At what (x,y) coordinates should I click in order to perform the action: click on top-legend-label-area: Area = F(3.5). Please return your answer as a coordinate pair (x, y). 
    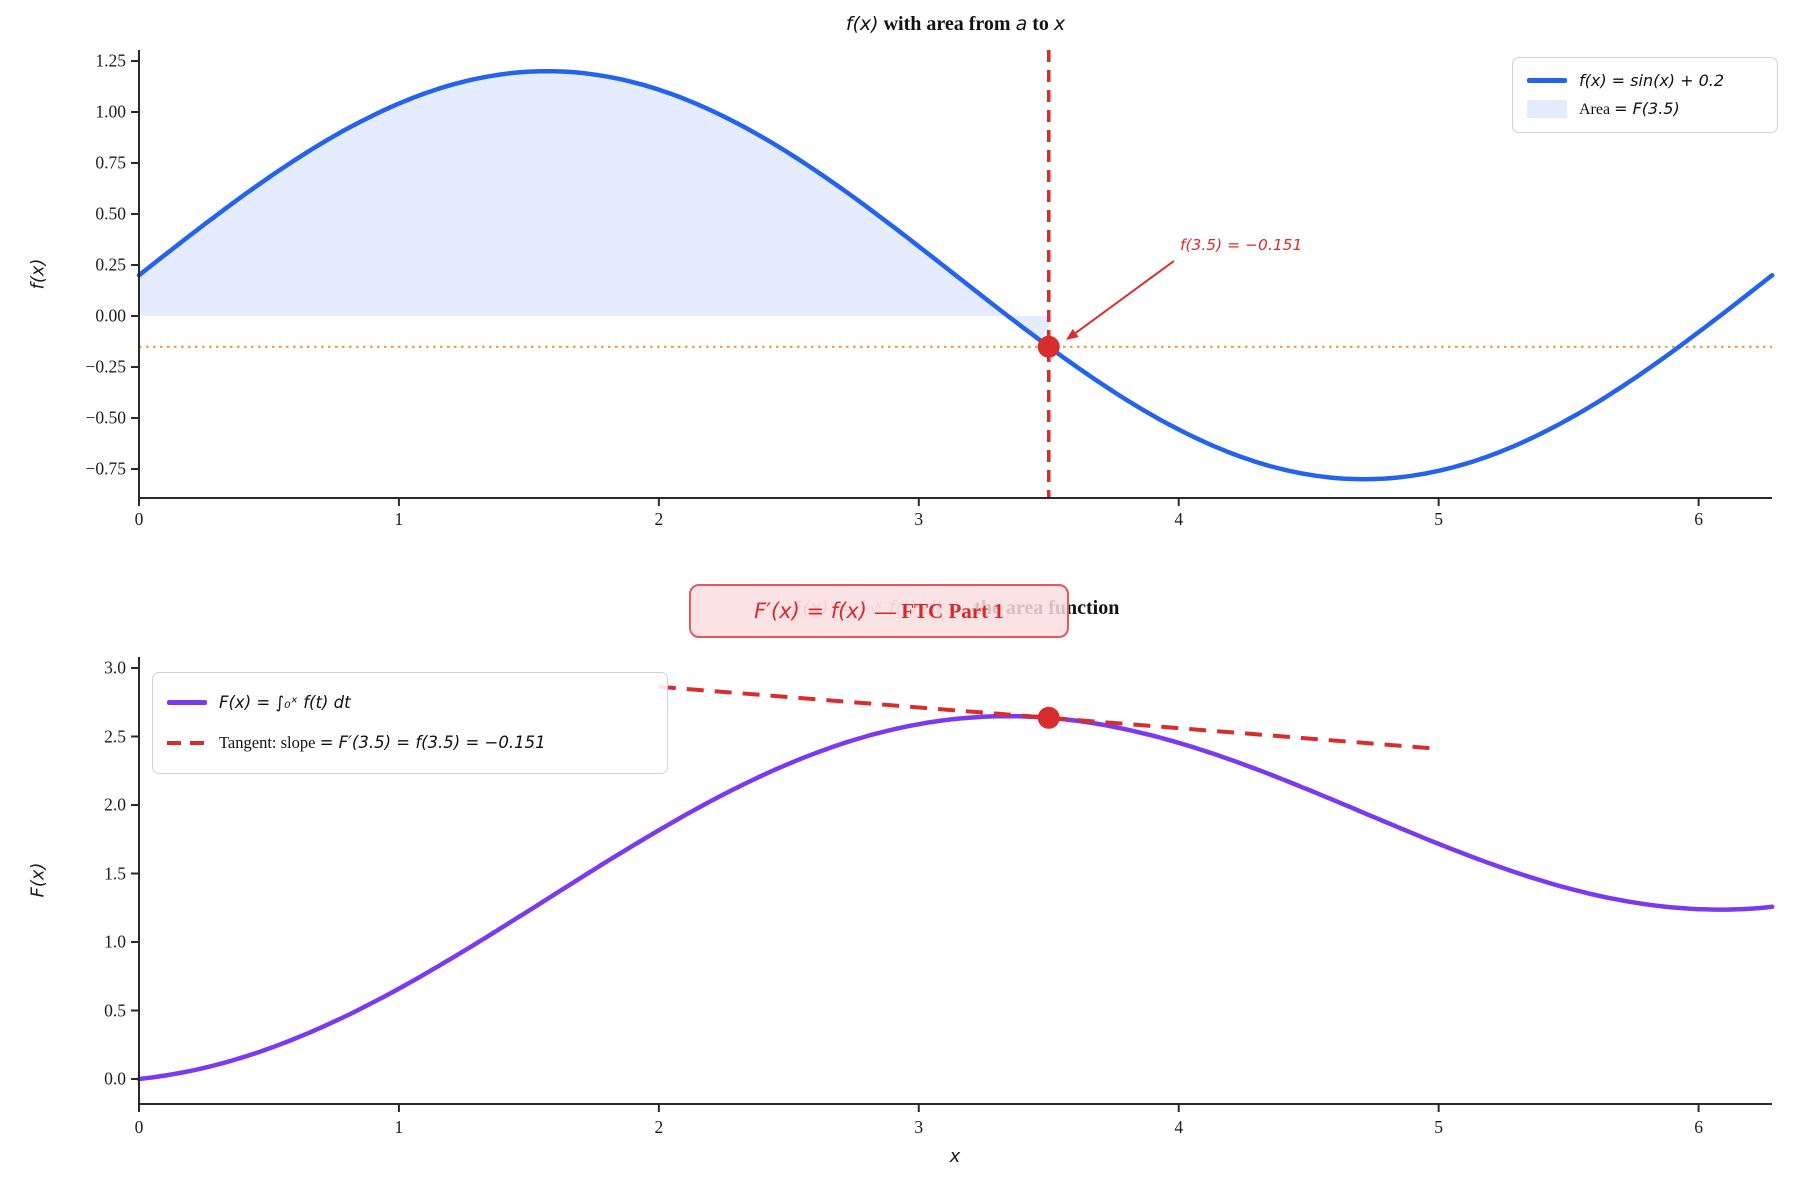
    Looking at the image, I should click on (1629, 109).